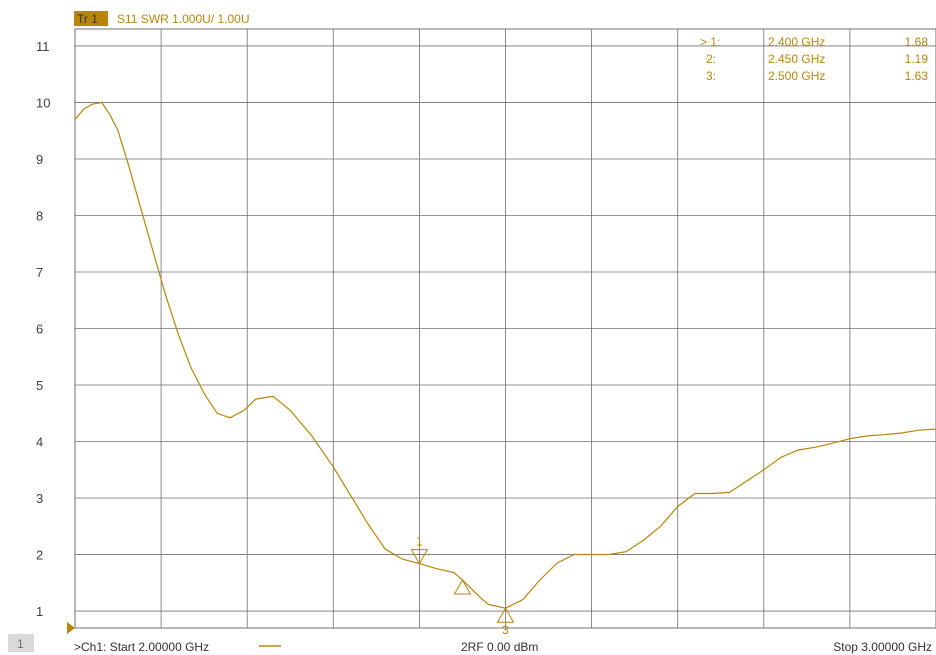  What do you see at coordinates (87, 19) in the screenshot?
I see `trace-badge: Tr 1` at bounding box center [87, 19].